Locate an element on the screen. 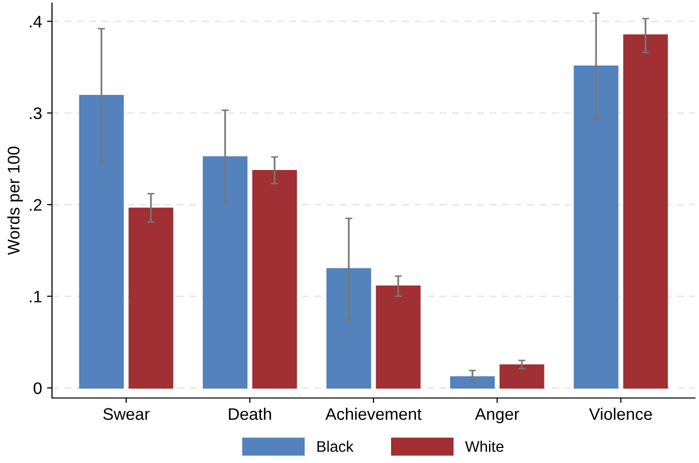 The height and width of the screenshot is (463, 699). x-tick-label: Violence is located at coordinates (620, 414).